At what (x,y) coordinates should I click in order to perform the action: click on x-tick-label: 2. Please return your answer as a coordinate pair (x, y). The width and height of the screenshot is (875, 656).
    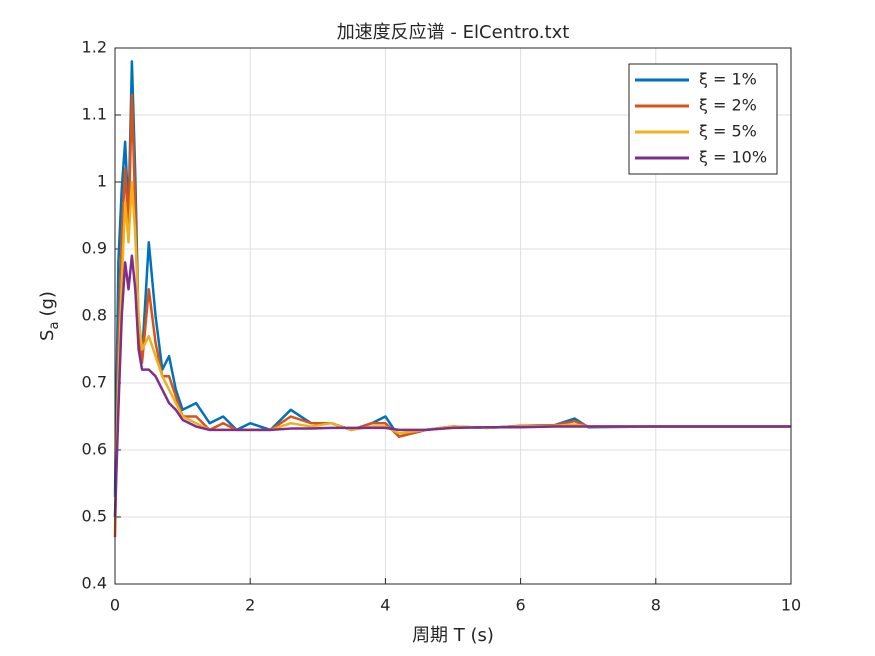
    Looking at the image, I should click on (250, 605).